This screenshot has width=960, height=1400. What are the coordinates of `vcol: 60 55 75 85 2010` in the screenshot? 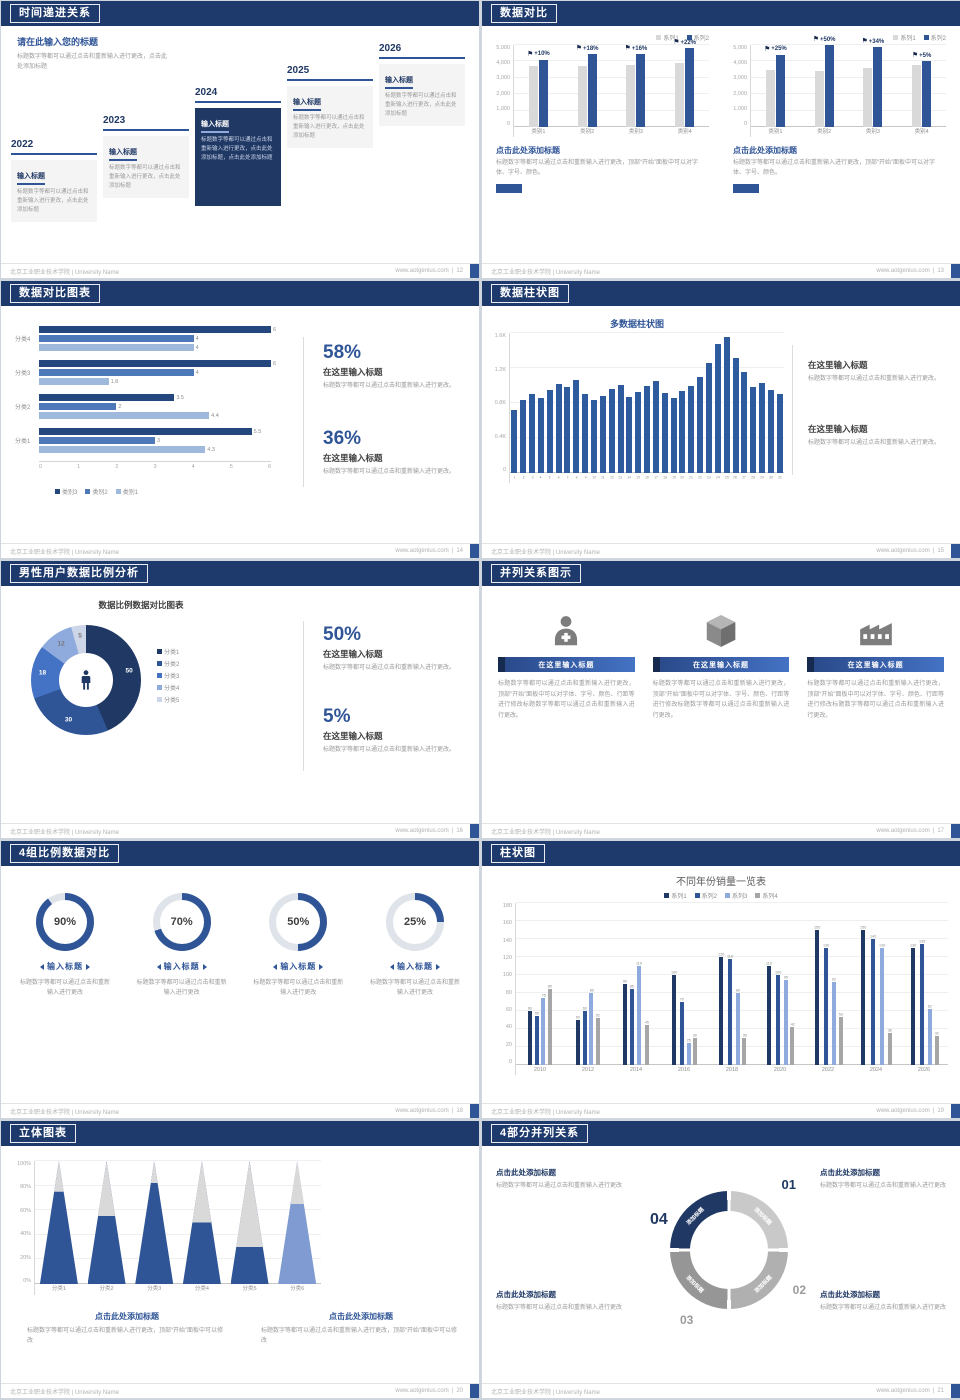 It's located at (540, 989).